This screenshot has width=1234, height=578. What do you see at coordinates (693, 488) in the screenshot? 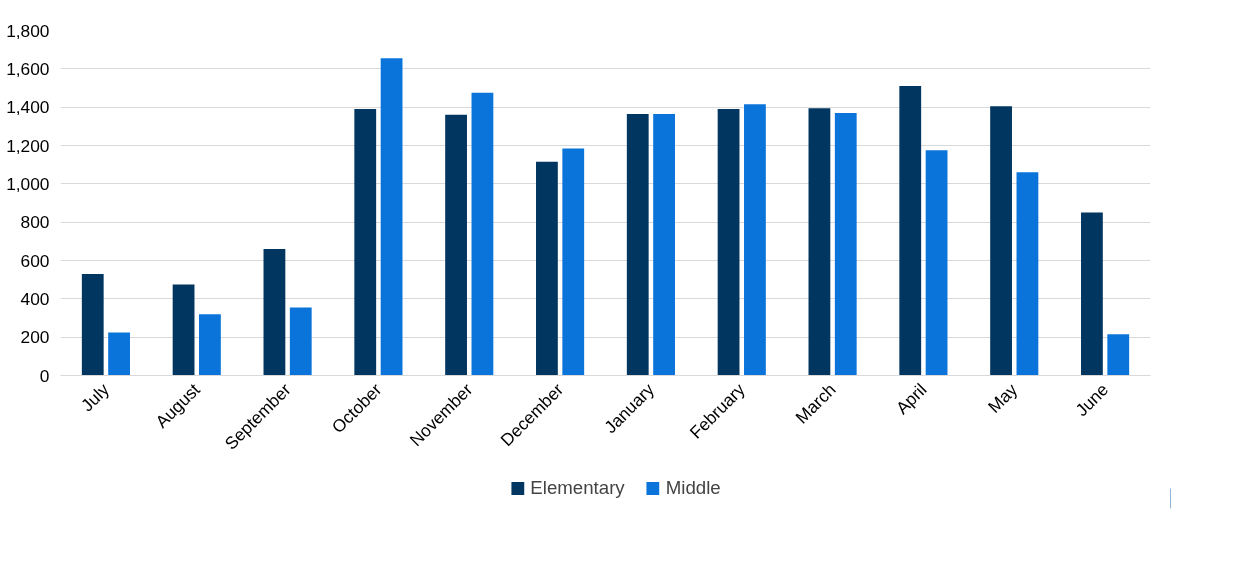
I see `legend-label: Middle` at bounding box center [693, 488].